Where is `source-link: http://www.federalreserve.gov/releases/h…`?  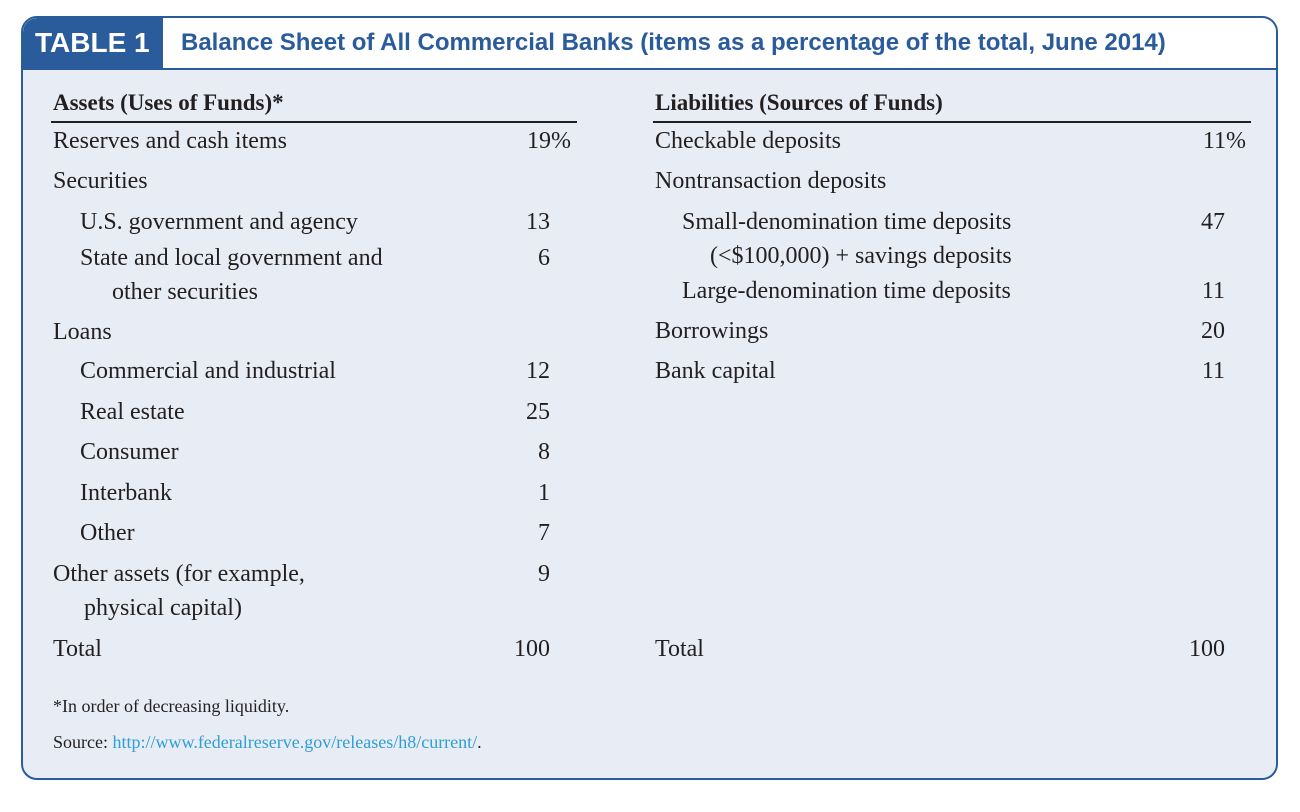 source-link: http://www.federalreserve.gov/releases/h… is located at coordinates (295, 742).